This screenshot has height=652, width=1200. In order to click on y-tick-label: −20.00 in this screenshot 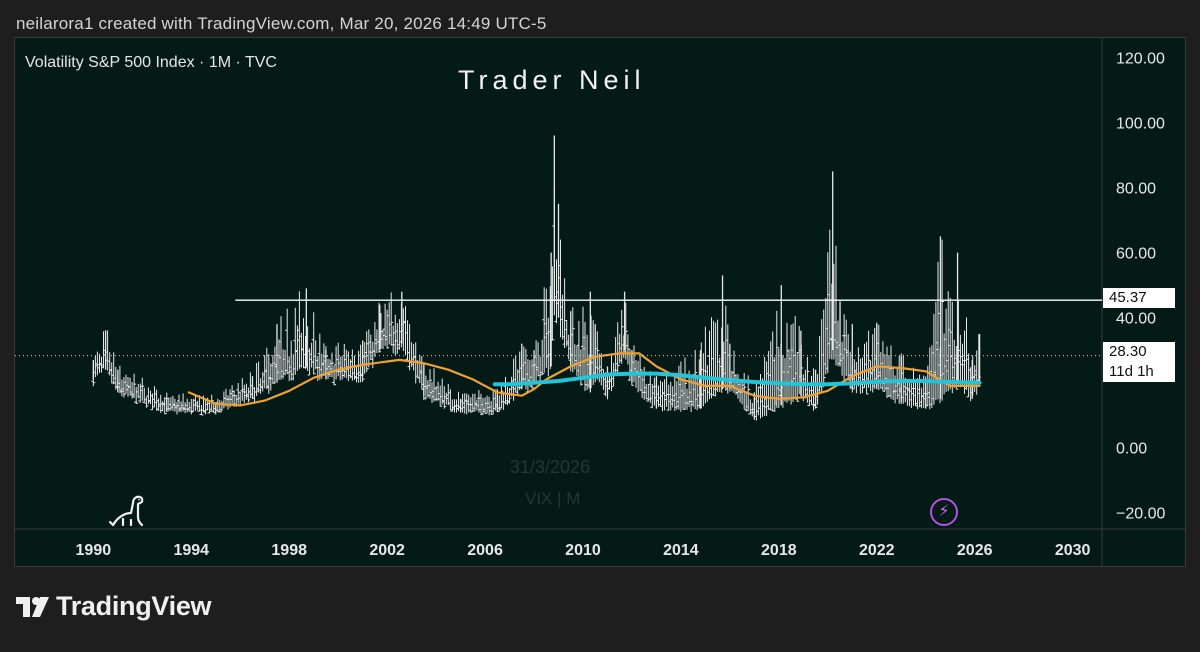, I will do `click(1140, 514)`.